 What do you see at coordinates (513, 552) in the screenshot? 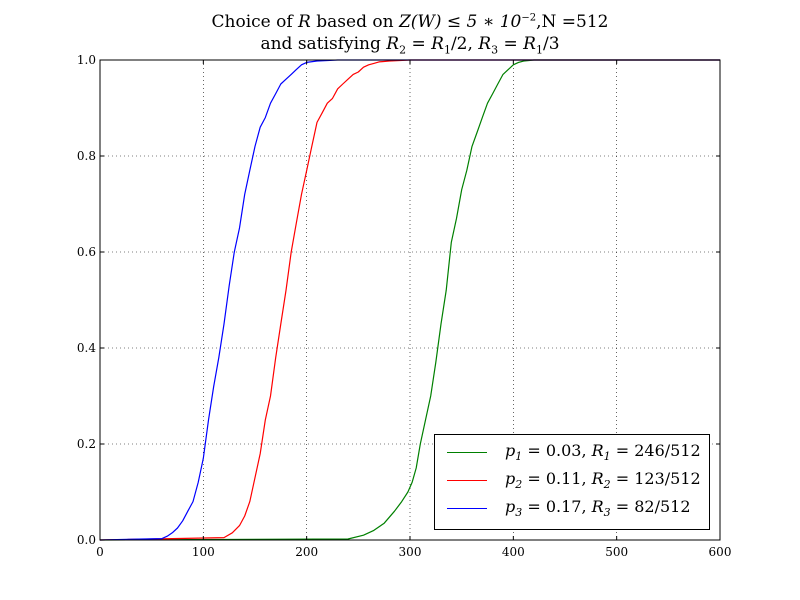
I see `x-tick-label: 400` at bounding box center [513, 552].